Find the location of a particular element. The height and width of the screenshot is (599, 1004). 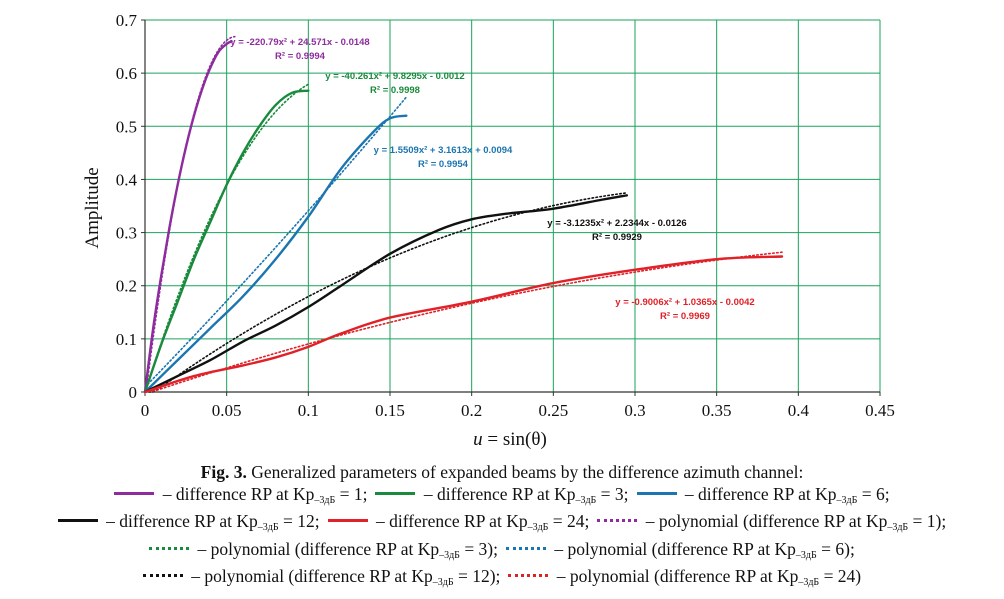

x-tick-label: 0.1 is located at coordinates (308, 410).